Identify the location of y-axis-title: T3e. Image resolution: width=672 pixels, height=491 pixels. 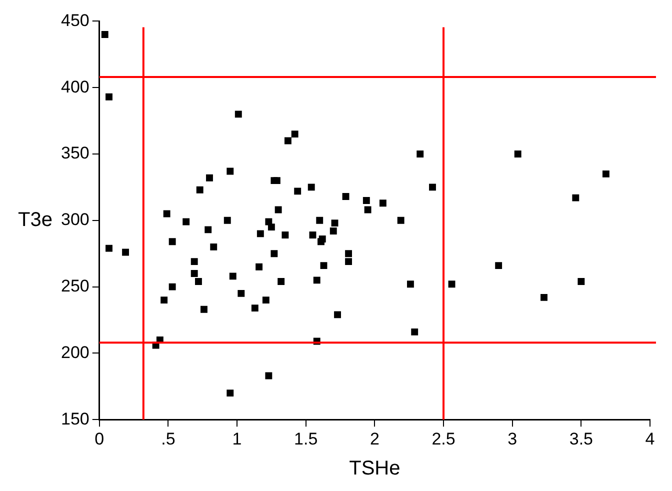
(35, 219).